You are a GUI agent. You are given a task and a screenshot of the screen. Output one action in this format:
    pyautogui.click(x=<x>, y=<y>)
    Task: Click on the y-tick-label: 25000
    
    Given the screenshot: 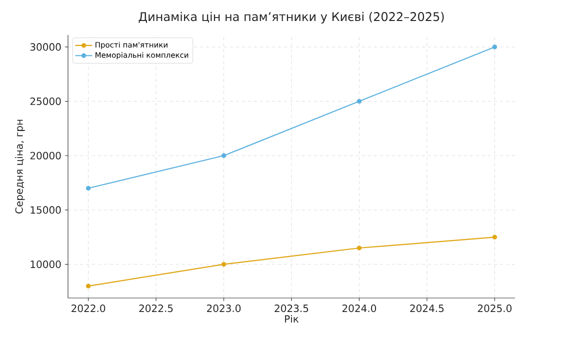 What is the action you would take?
    pyautogui.click(x=45, y=102)
    